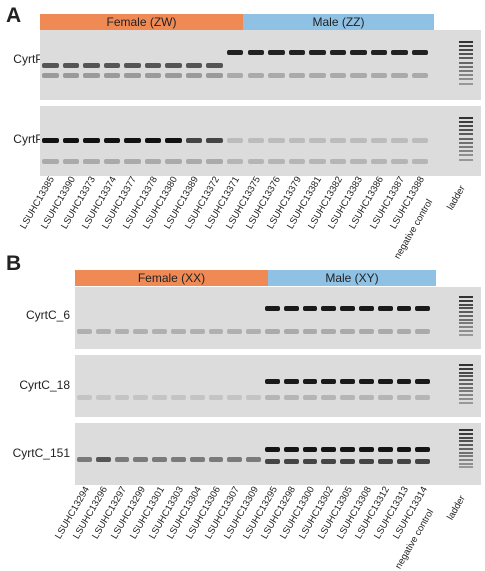 The height and width of the screenshot is (571, 485). Describe the element at coordinates (44, 385) in the screenshot. I see `gel-label-cyrtc-18: CyrtC_18` at that location.